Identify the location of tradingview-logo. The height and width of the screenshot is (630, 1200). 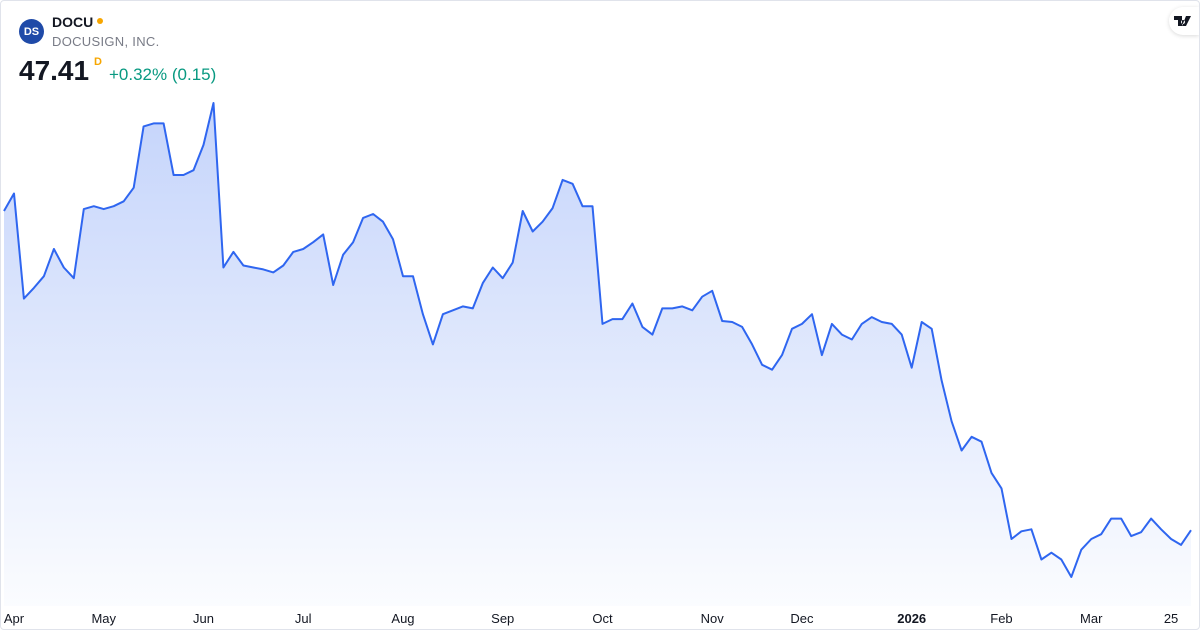
(1184, 21).